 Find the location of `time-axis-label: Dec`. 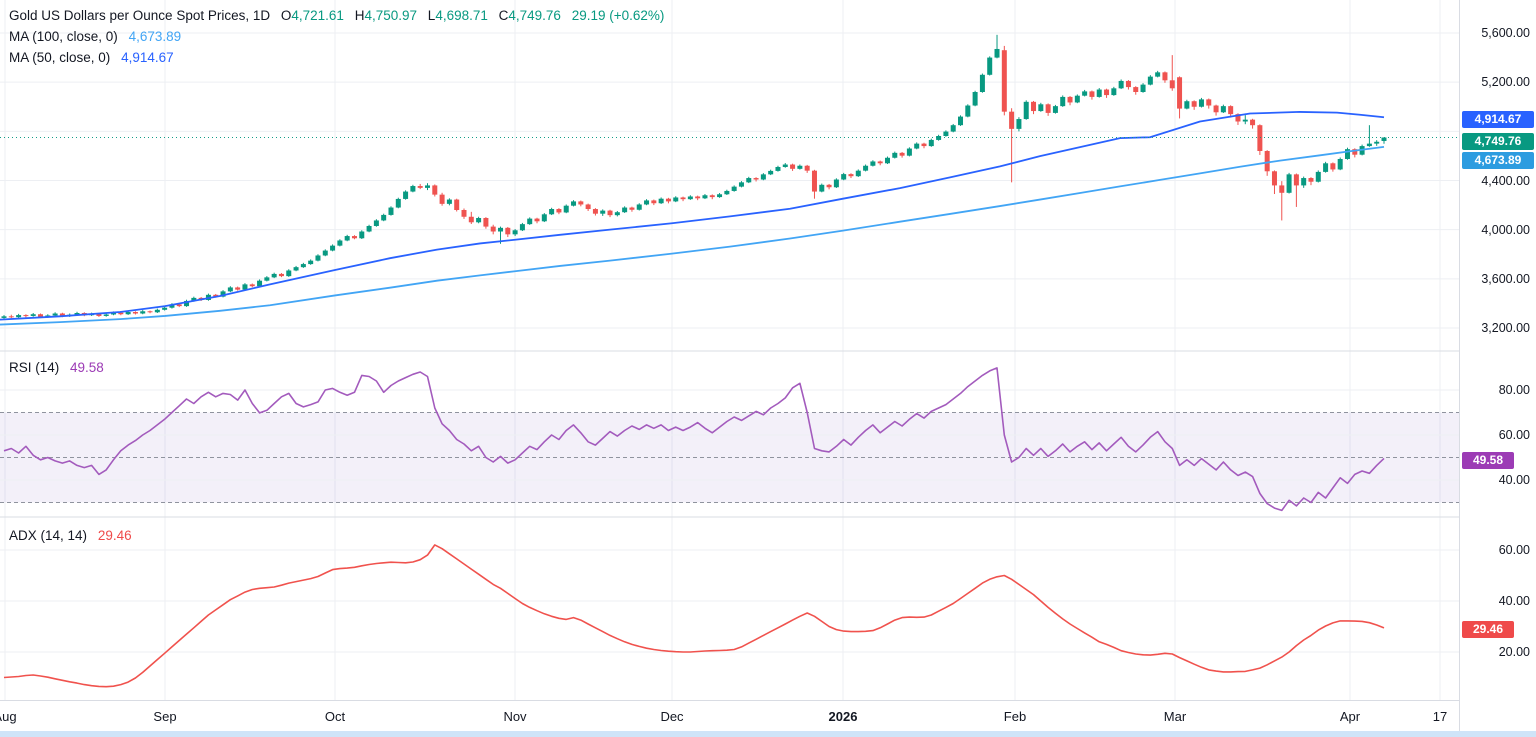

time-axis-label: Dec is located at coordinates (672, 716).